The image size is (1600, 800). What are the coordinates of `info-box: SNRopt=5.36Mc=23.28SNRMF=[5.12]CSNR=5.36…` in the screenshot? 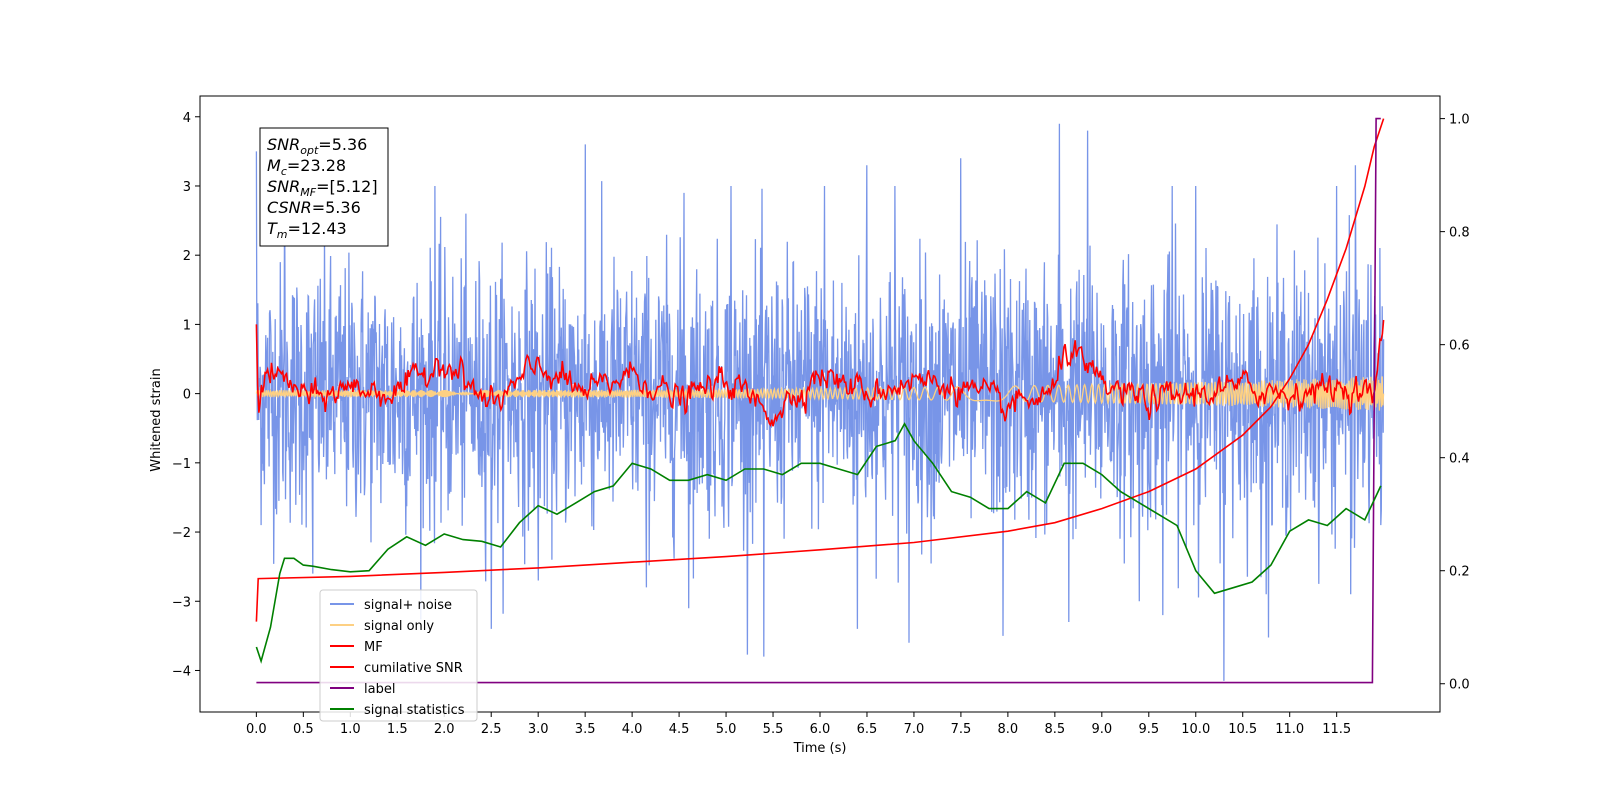 It's located at (324, 187).